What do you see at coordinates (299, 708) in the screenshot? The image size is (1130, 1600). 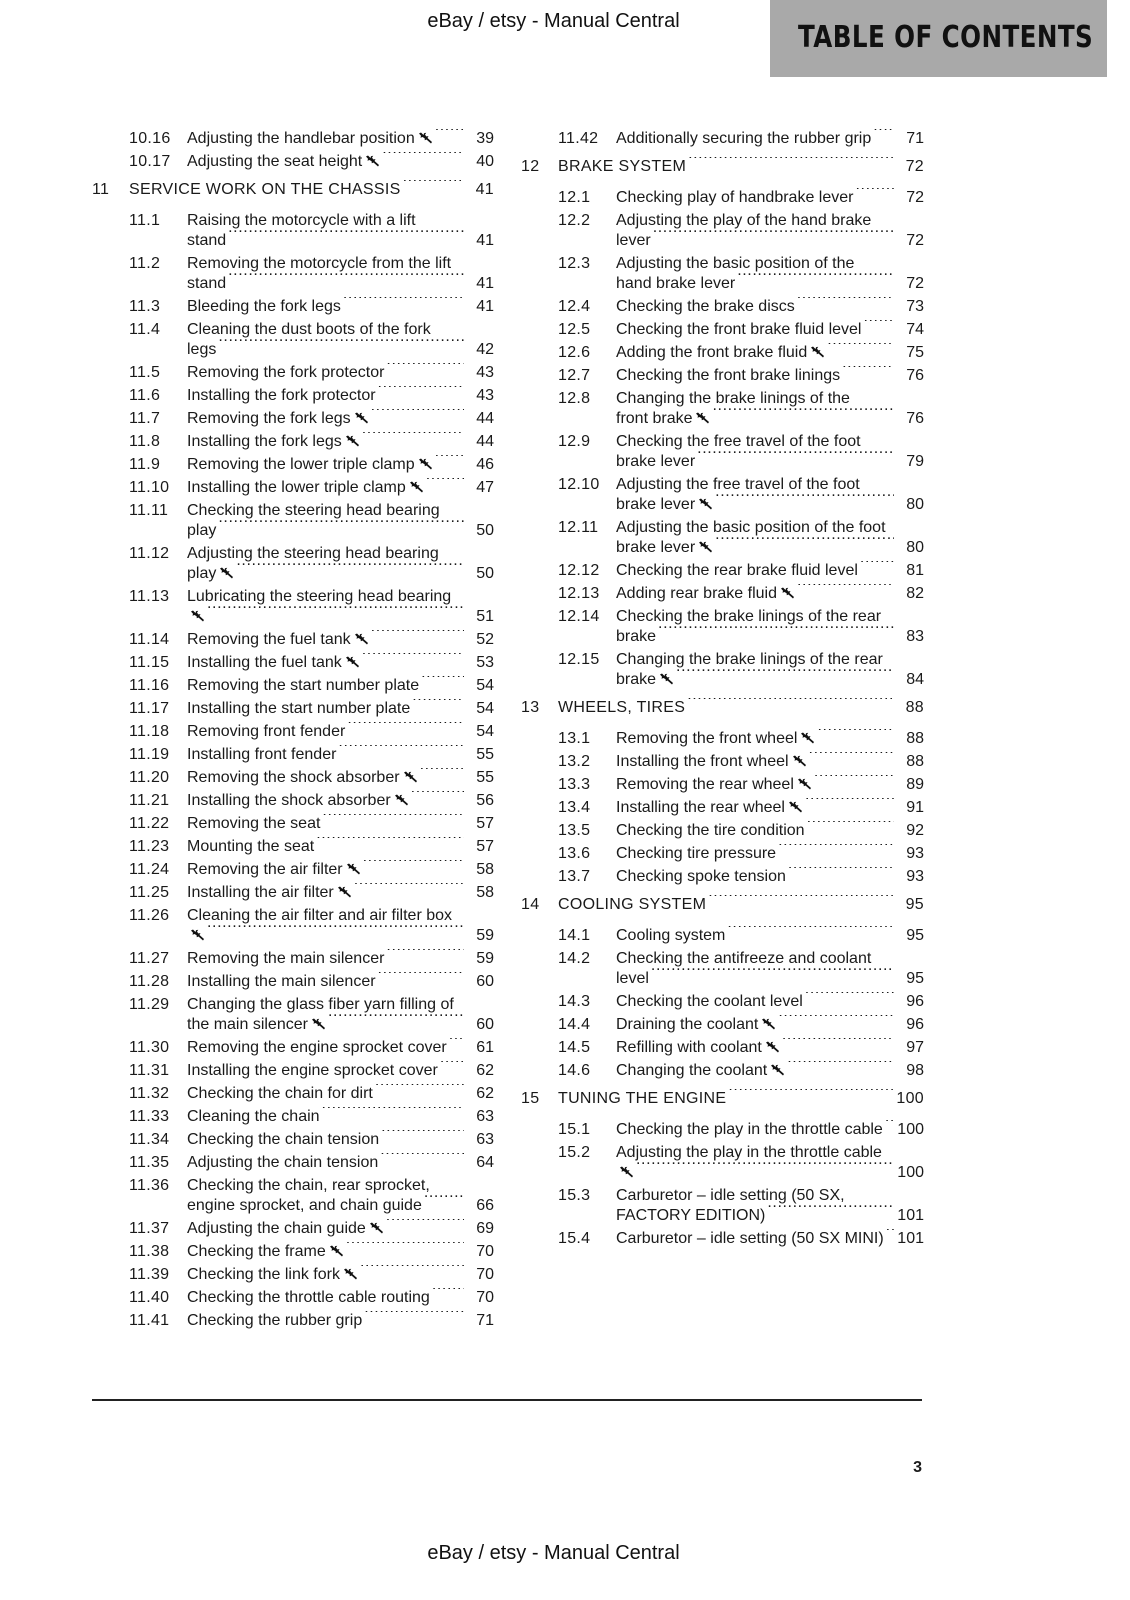 I see `entry-title: Installing the start number plate` at bounding box center [299, 708].